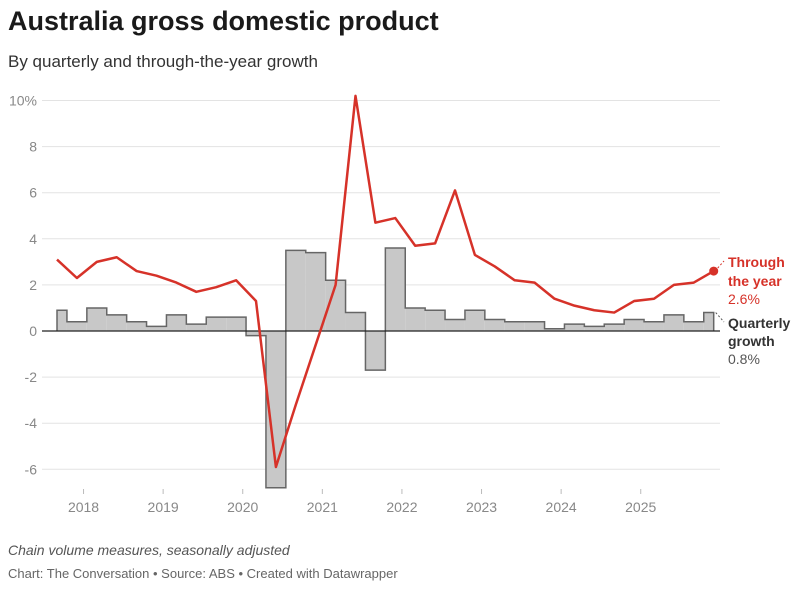 This screenshot has width=800, height=590. Describe the element at coordinates (720, 317) in the screenshot. I see `bar-label-leader` at that location.